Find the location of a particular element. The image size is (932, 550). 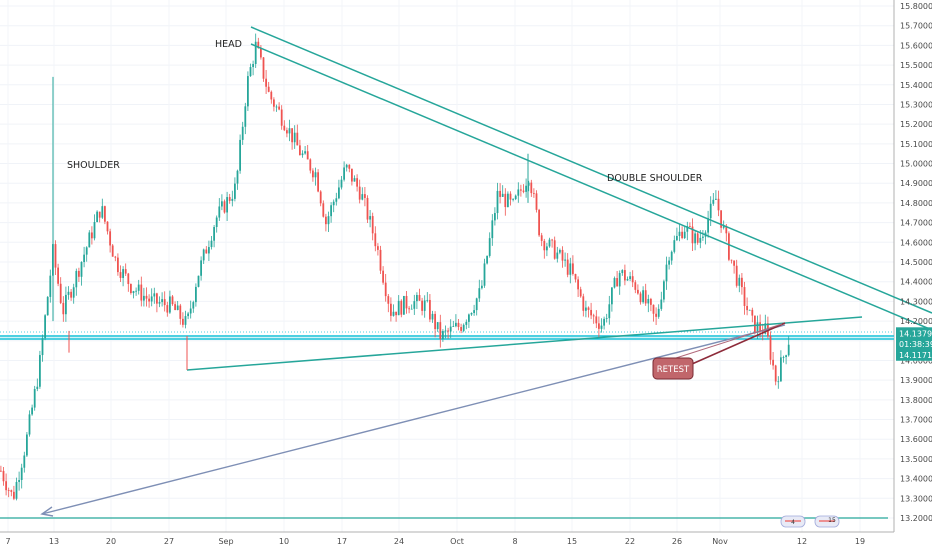

retest-pointer-a is located at coordinates (738, 343).